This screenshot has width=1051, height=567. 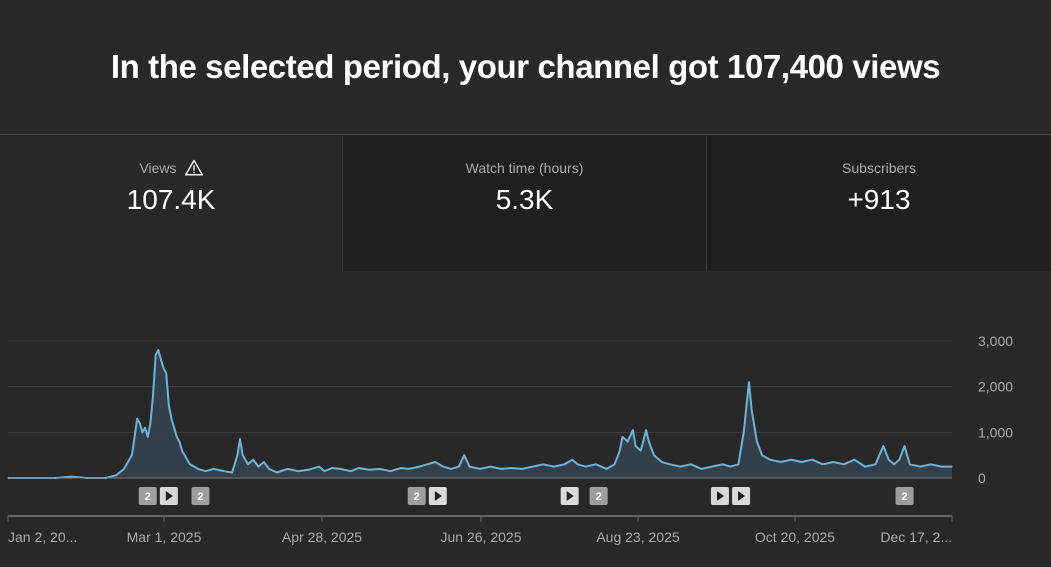 I want to click on chart-grid, so click(x=480, y=386).